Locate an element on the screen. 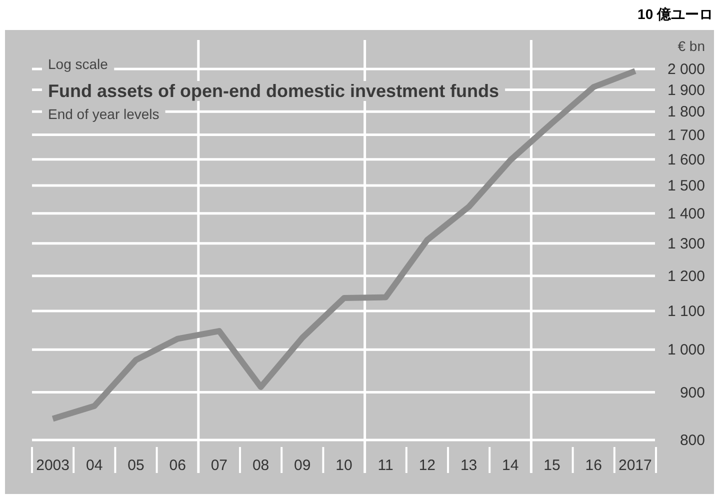 The width and height of the screenshot is (719, 499). y-axis-title: € bn is located at coordinates (691, 46).